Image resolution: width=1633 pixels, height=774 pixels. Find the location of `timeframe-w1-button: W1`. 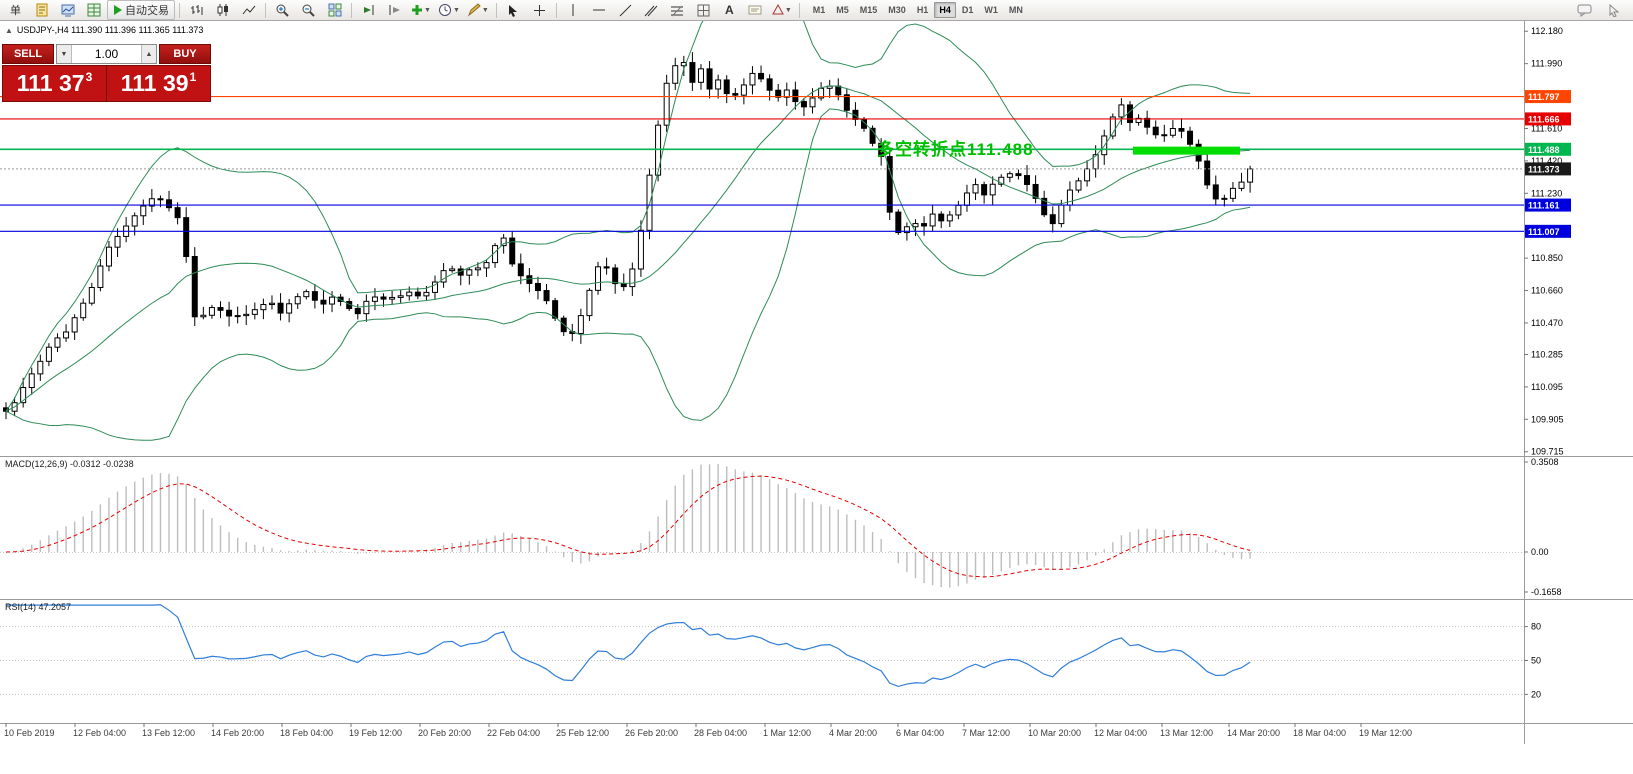

timeframe-w1-button: W1 is located at coordinates (991, 10).